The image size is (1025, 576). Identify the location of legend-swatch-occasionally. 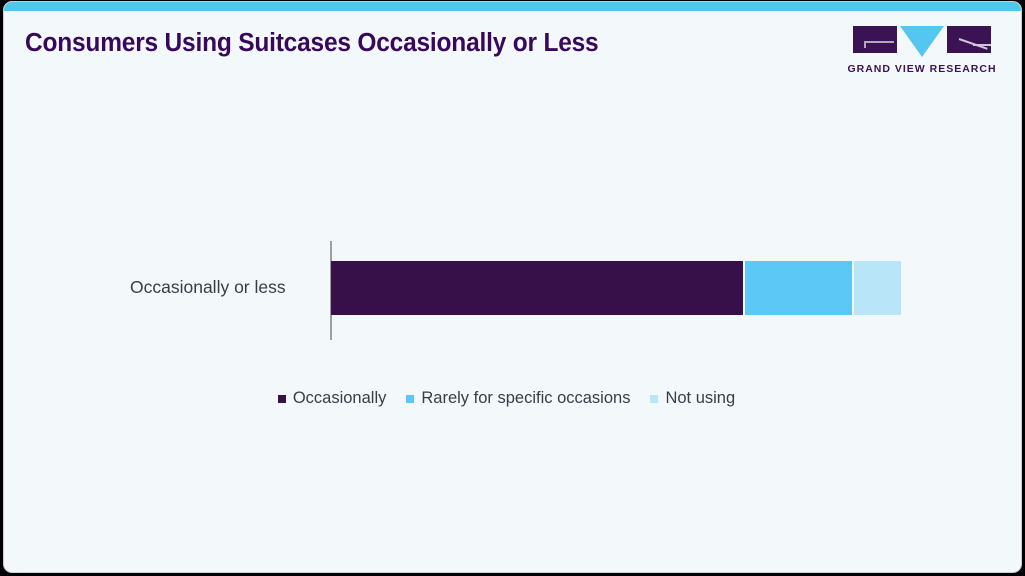
(281, 398).